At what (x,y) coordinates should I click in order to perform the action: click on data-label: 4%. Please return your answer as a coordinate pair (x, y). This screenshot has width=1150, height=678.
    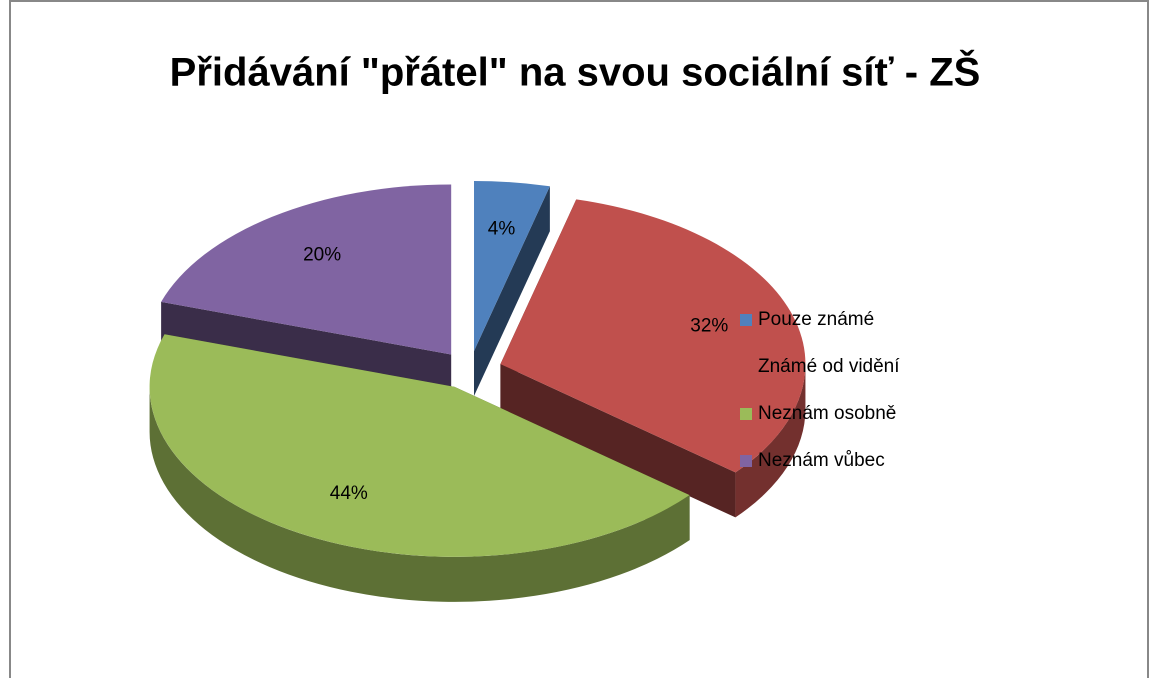
    Looking at the image, I should click on (502, 229).